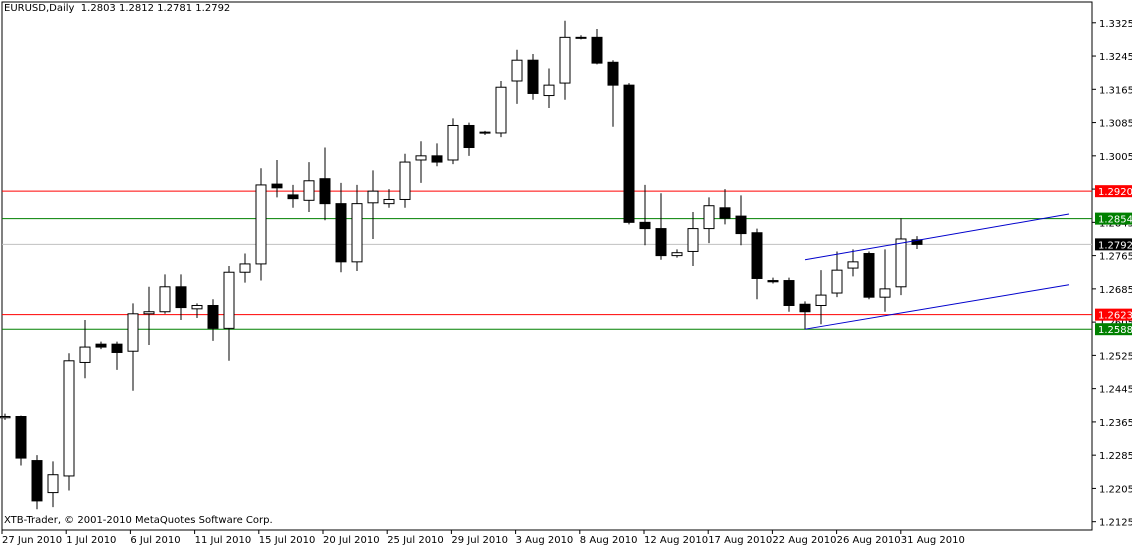 The image size is (1132, 551). What do you see at coordinates (1115, 290) in the screenshot?
I see `y-tick-label: 1.2685` at bounding box center [1115, 290].